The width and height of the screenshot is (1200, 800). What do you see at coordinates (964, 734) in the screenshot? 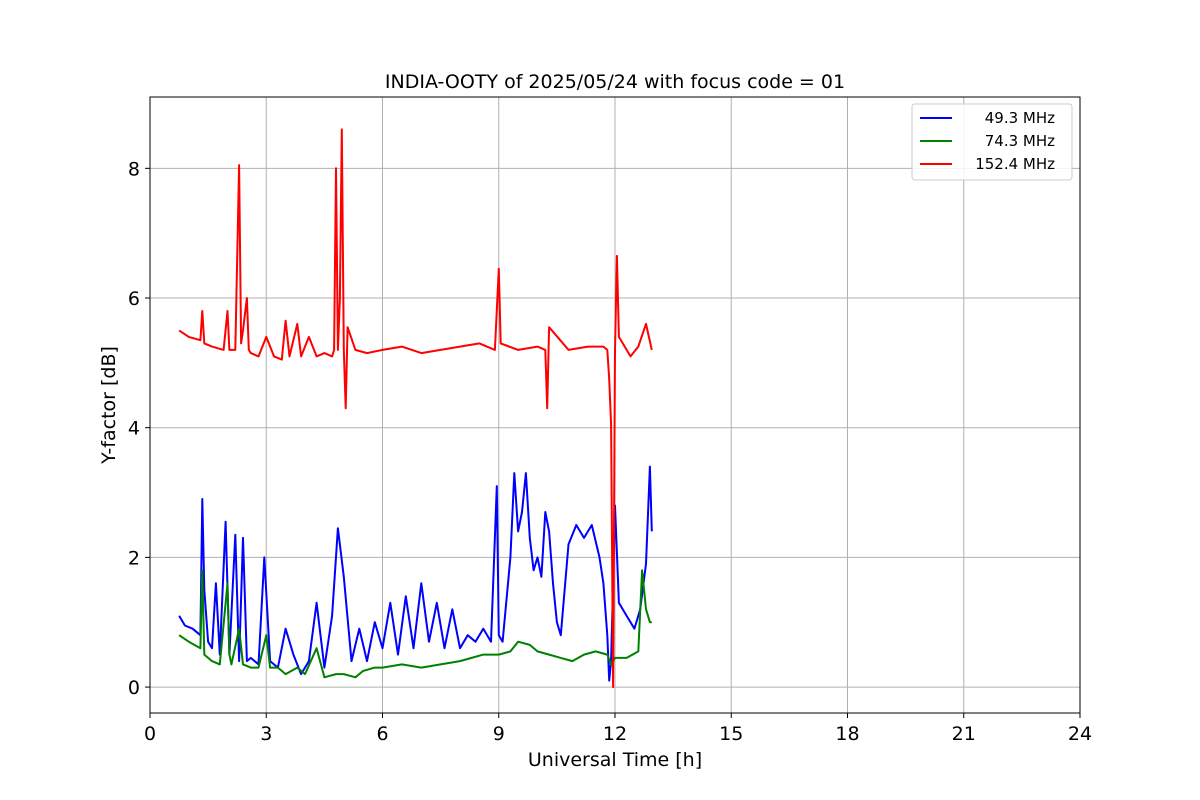
I see `x-tick-label: 21` at bounding box center [964, 734].